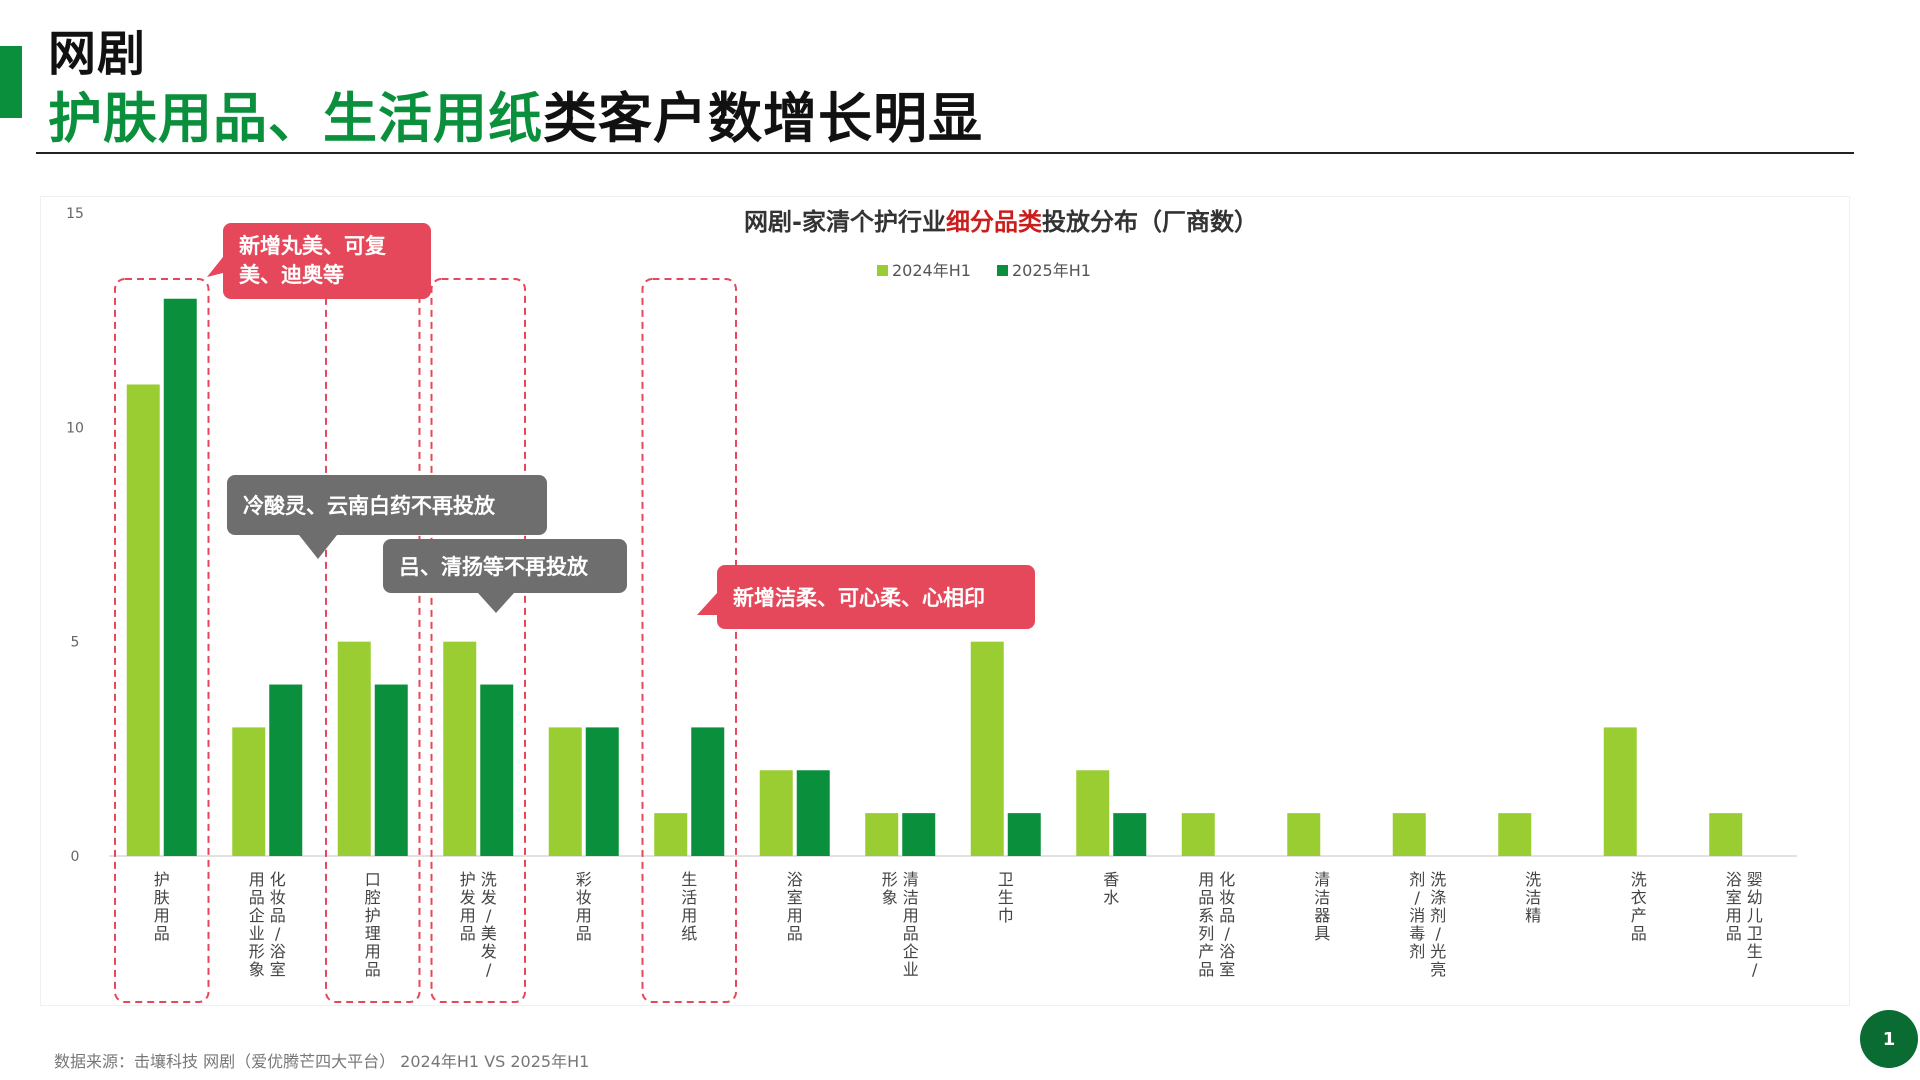  I want to click on chart-title: 网剧-家清个护行业细分品类投放分布（厂商数）, so click(1001, 222).